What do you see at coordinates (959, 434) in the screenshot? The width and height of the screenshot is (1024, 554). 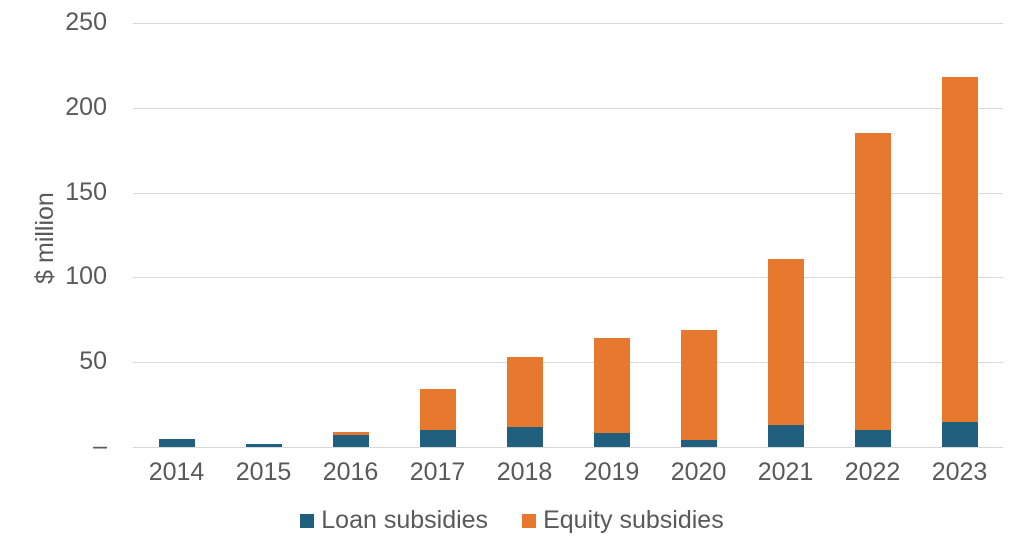 I see `bar-segment-loan-subsidies-2023` at bounding box center [959, 434].